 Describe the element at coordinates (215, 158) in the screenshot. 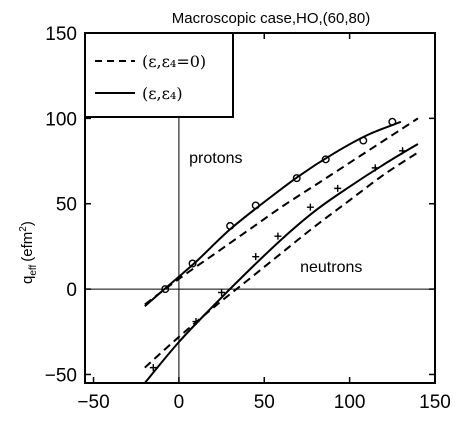

I see `annotation-protons: protons` at that location.